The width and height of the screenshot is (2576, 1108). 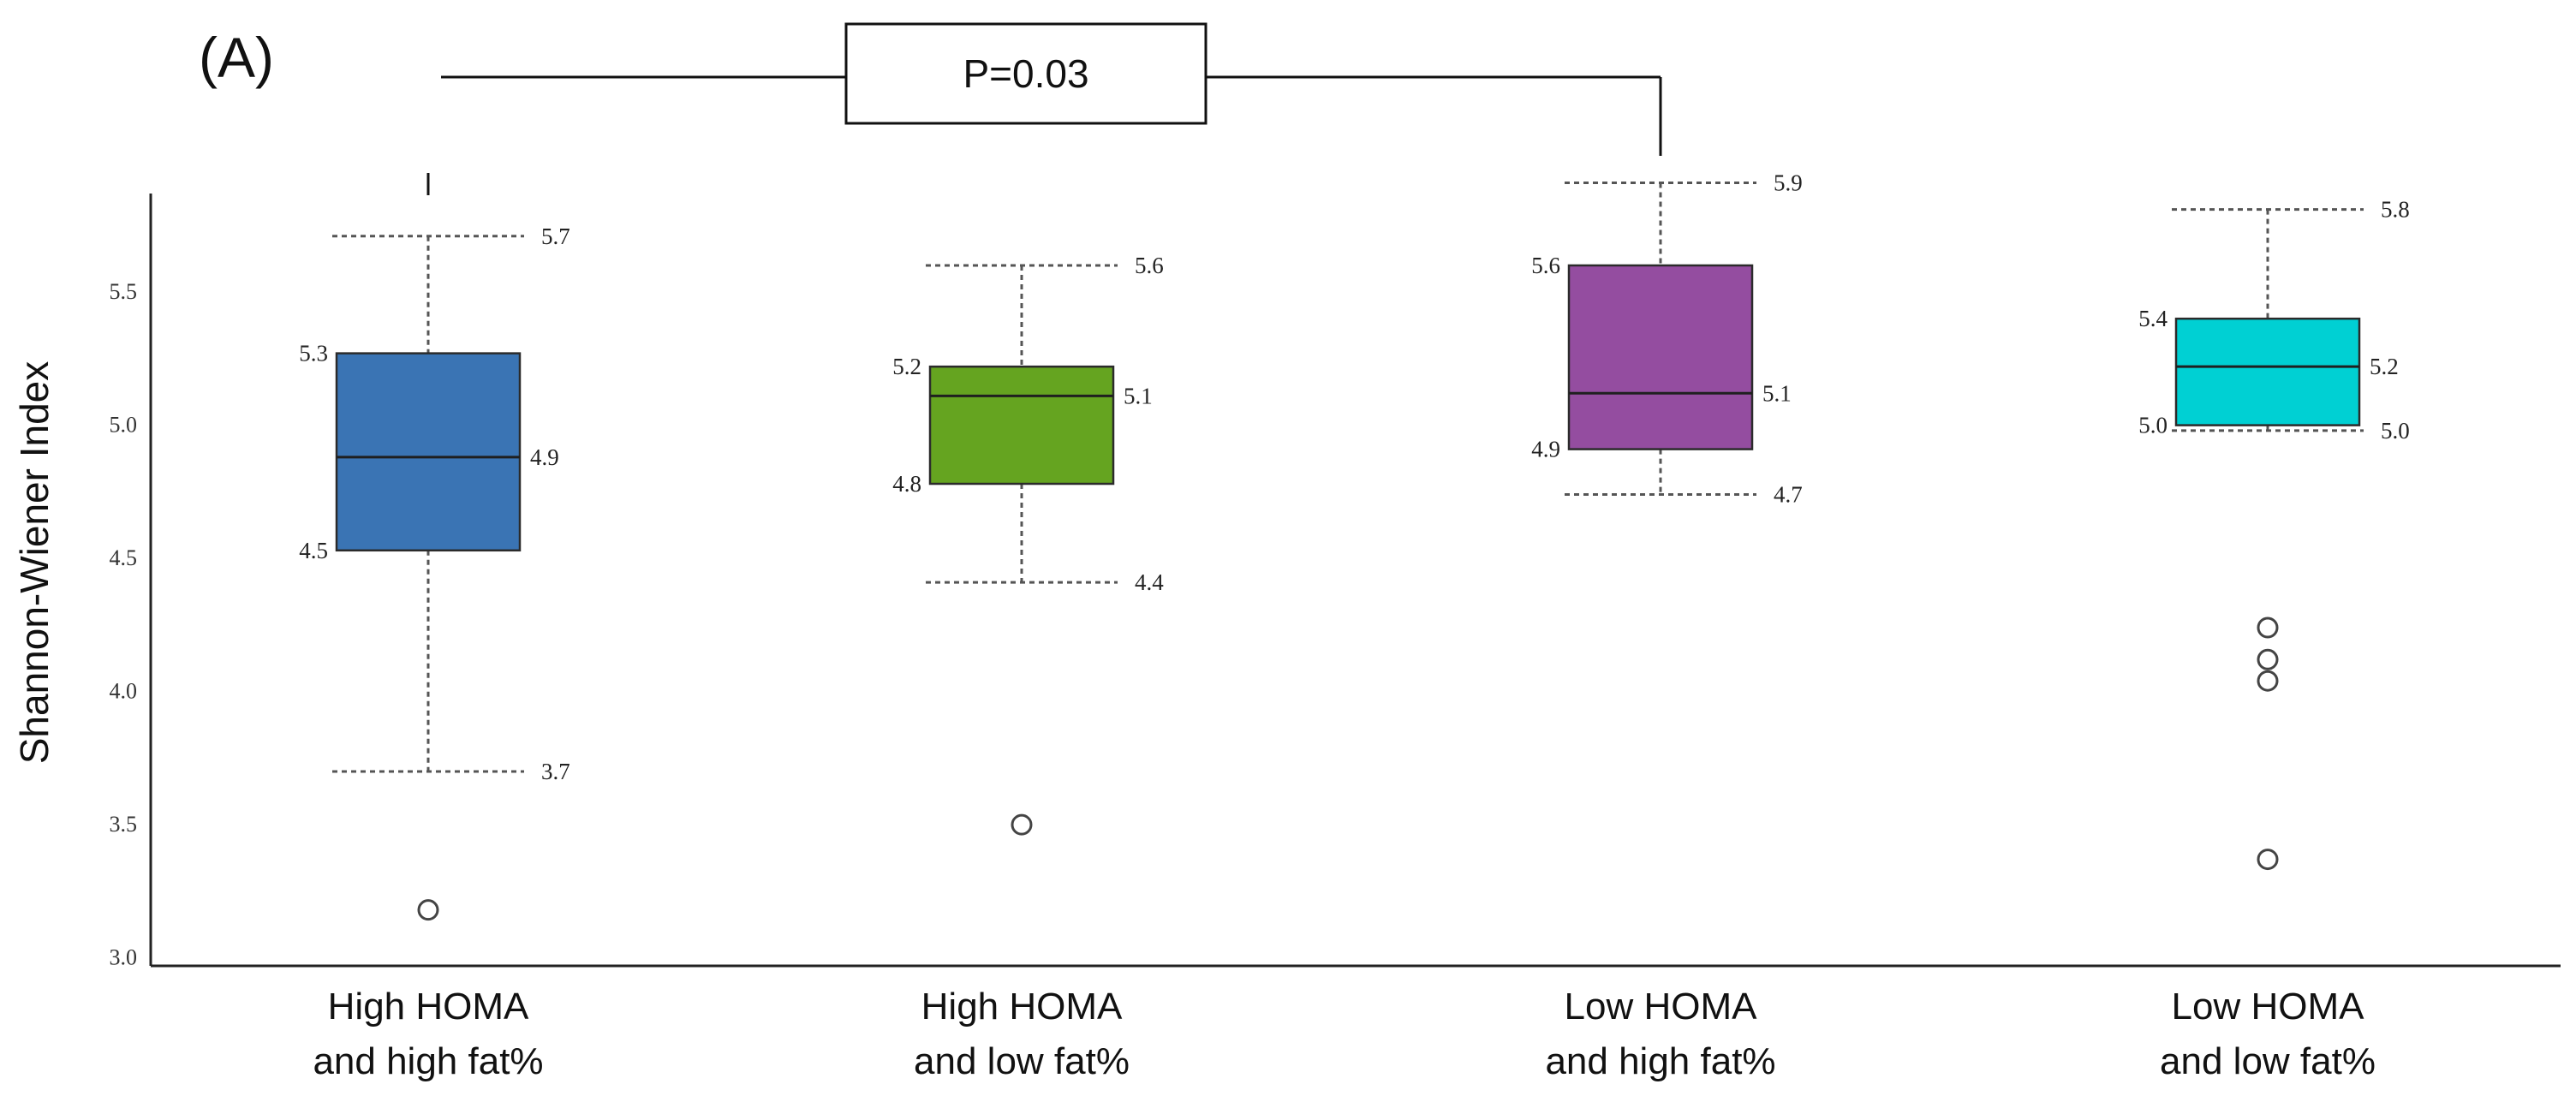 I want to click on panel-label: (A), so click(x=237, y=57).